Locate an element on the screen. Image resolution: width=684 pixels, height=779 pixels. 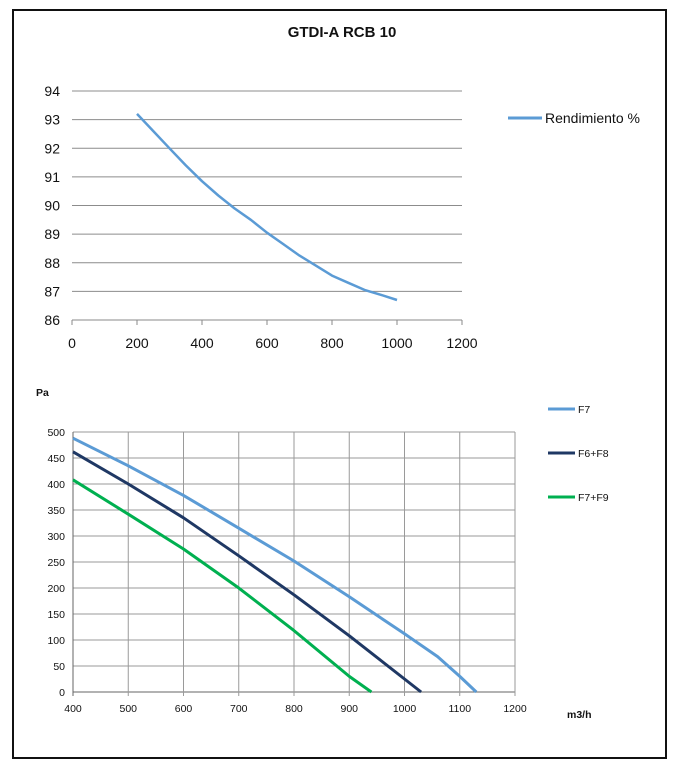
x-tick-label: 900 is located at coordinates (349, 709).